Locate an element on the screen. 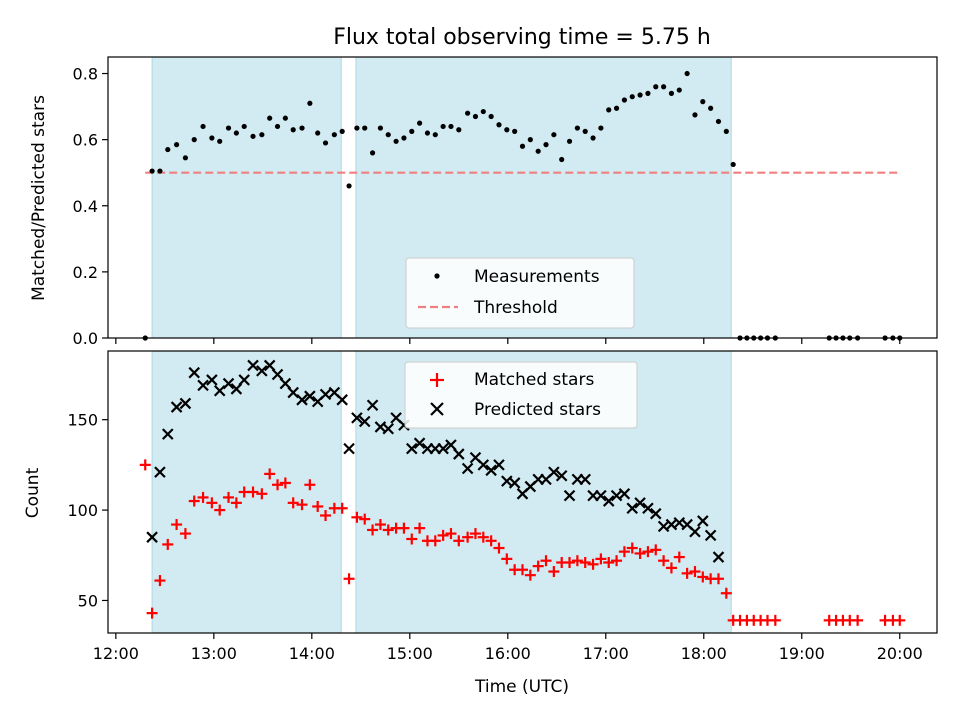 The height and width of the screenshot is (720, 960). legend-matched-label: Matched stars is located at coordinates (534, 380).